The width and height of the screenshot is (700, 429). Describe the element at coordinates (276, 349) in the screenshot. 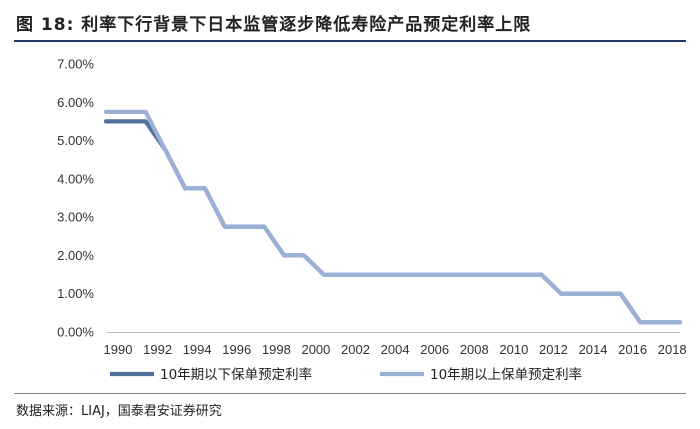

I see `x-tick-label: 1998` at that location.